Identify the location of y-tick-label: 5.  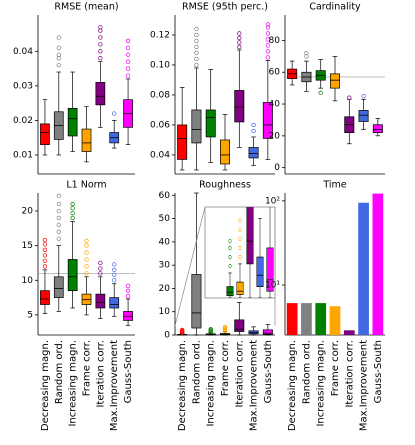
(30, 315).